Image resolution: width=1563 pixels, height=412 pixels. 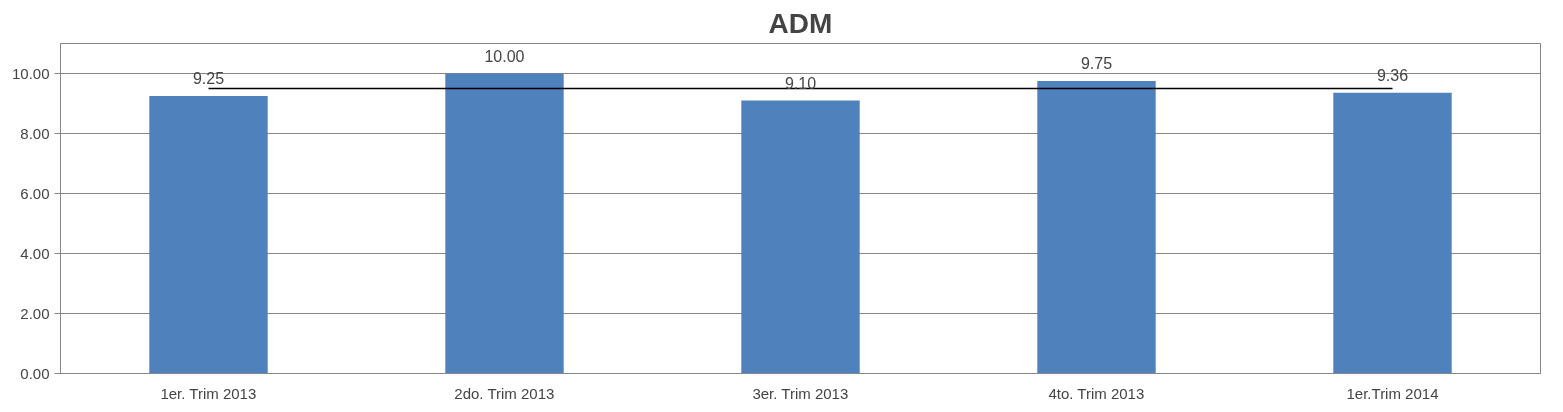 I want to click on data-label: 9.25, so click(x=208, y=78).